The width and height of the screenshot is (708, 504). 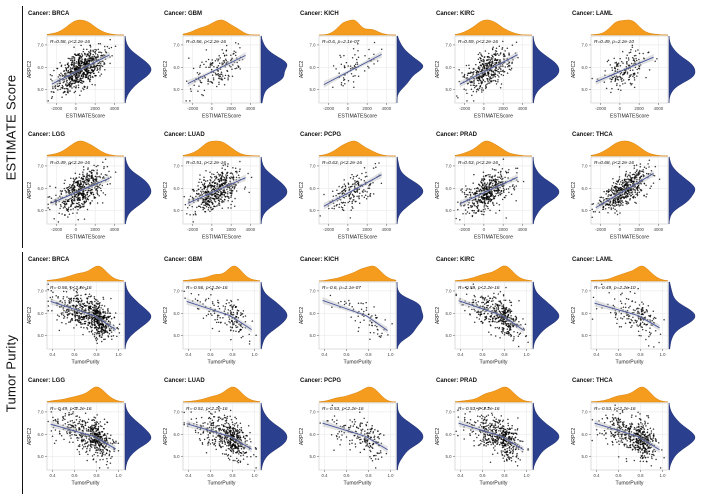 What do you see at coordinates (46, 135) in the screenshot?
I see `panel-title: Cancer: LGG` at bounding box center [46, 135].